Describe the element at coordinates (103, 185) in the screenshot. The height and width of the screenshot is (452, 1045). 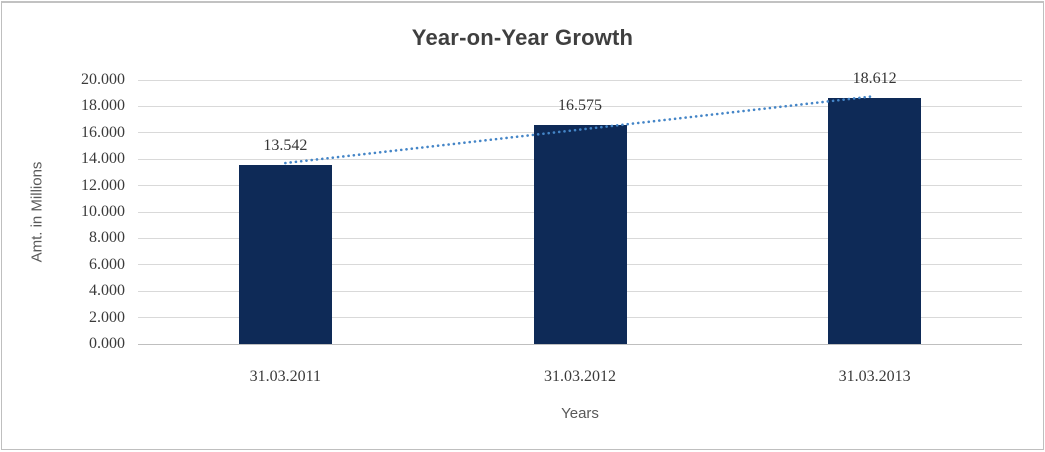
I see `y-tick-label: 12.000` at that location.